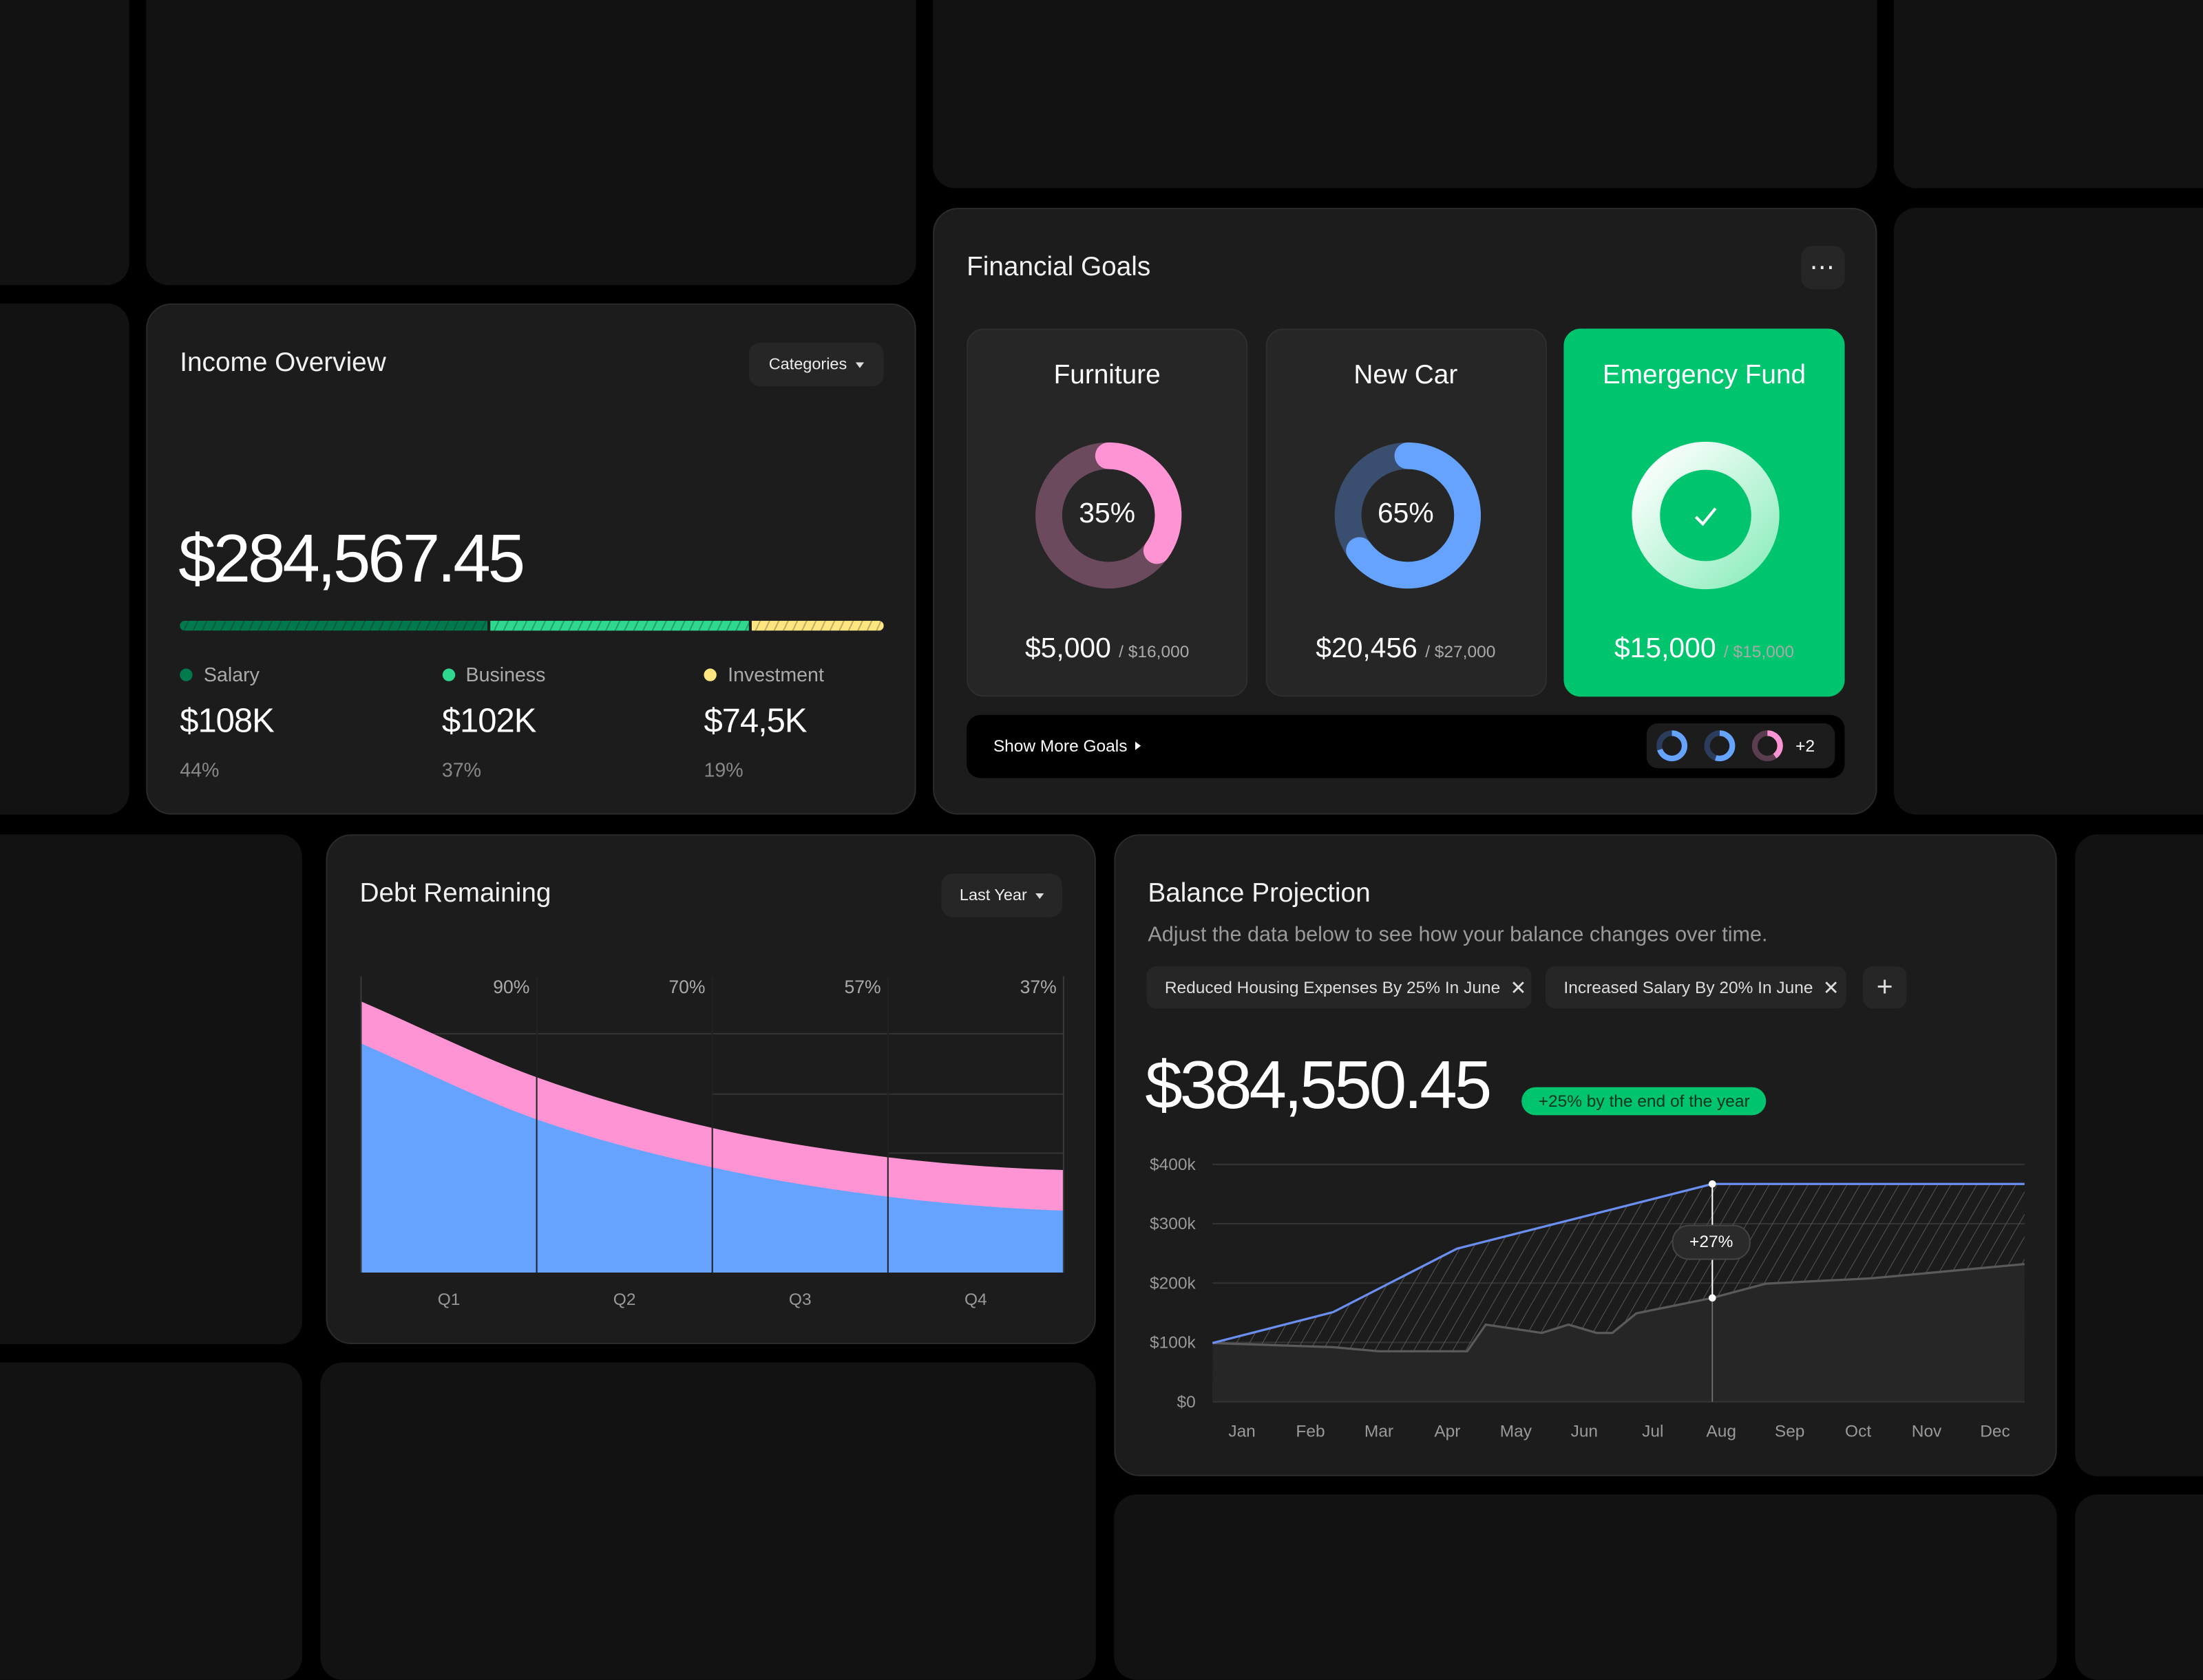 The width and height of the screenshot is (2203, 1680). What do you see at coordinates (1186, 1402) in the screenshot?
I see `y-tick-label: $0` at bounding box center [1186, 1402].